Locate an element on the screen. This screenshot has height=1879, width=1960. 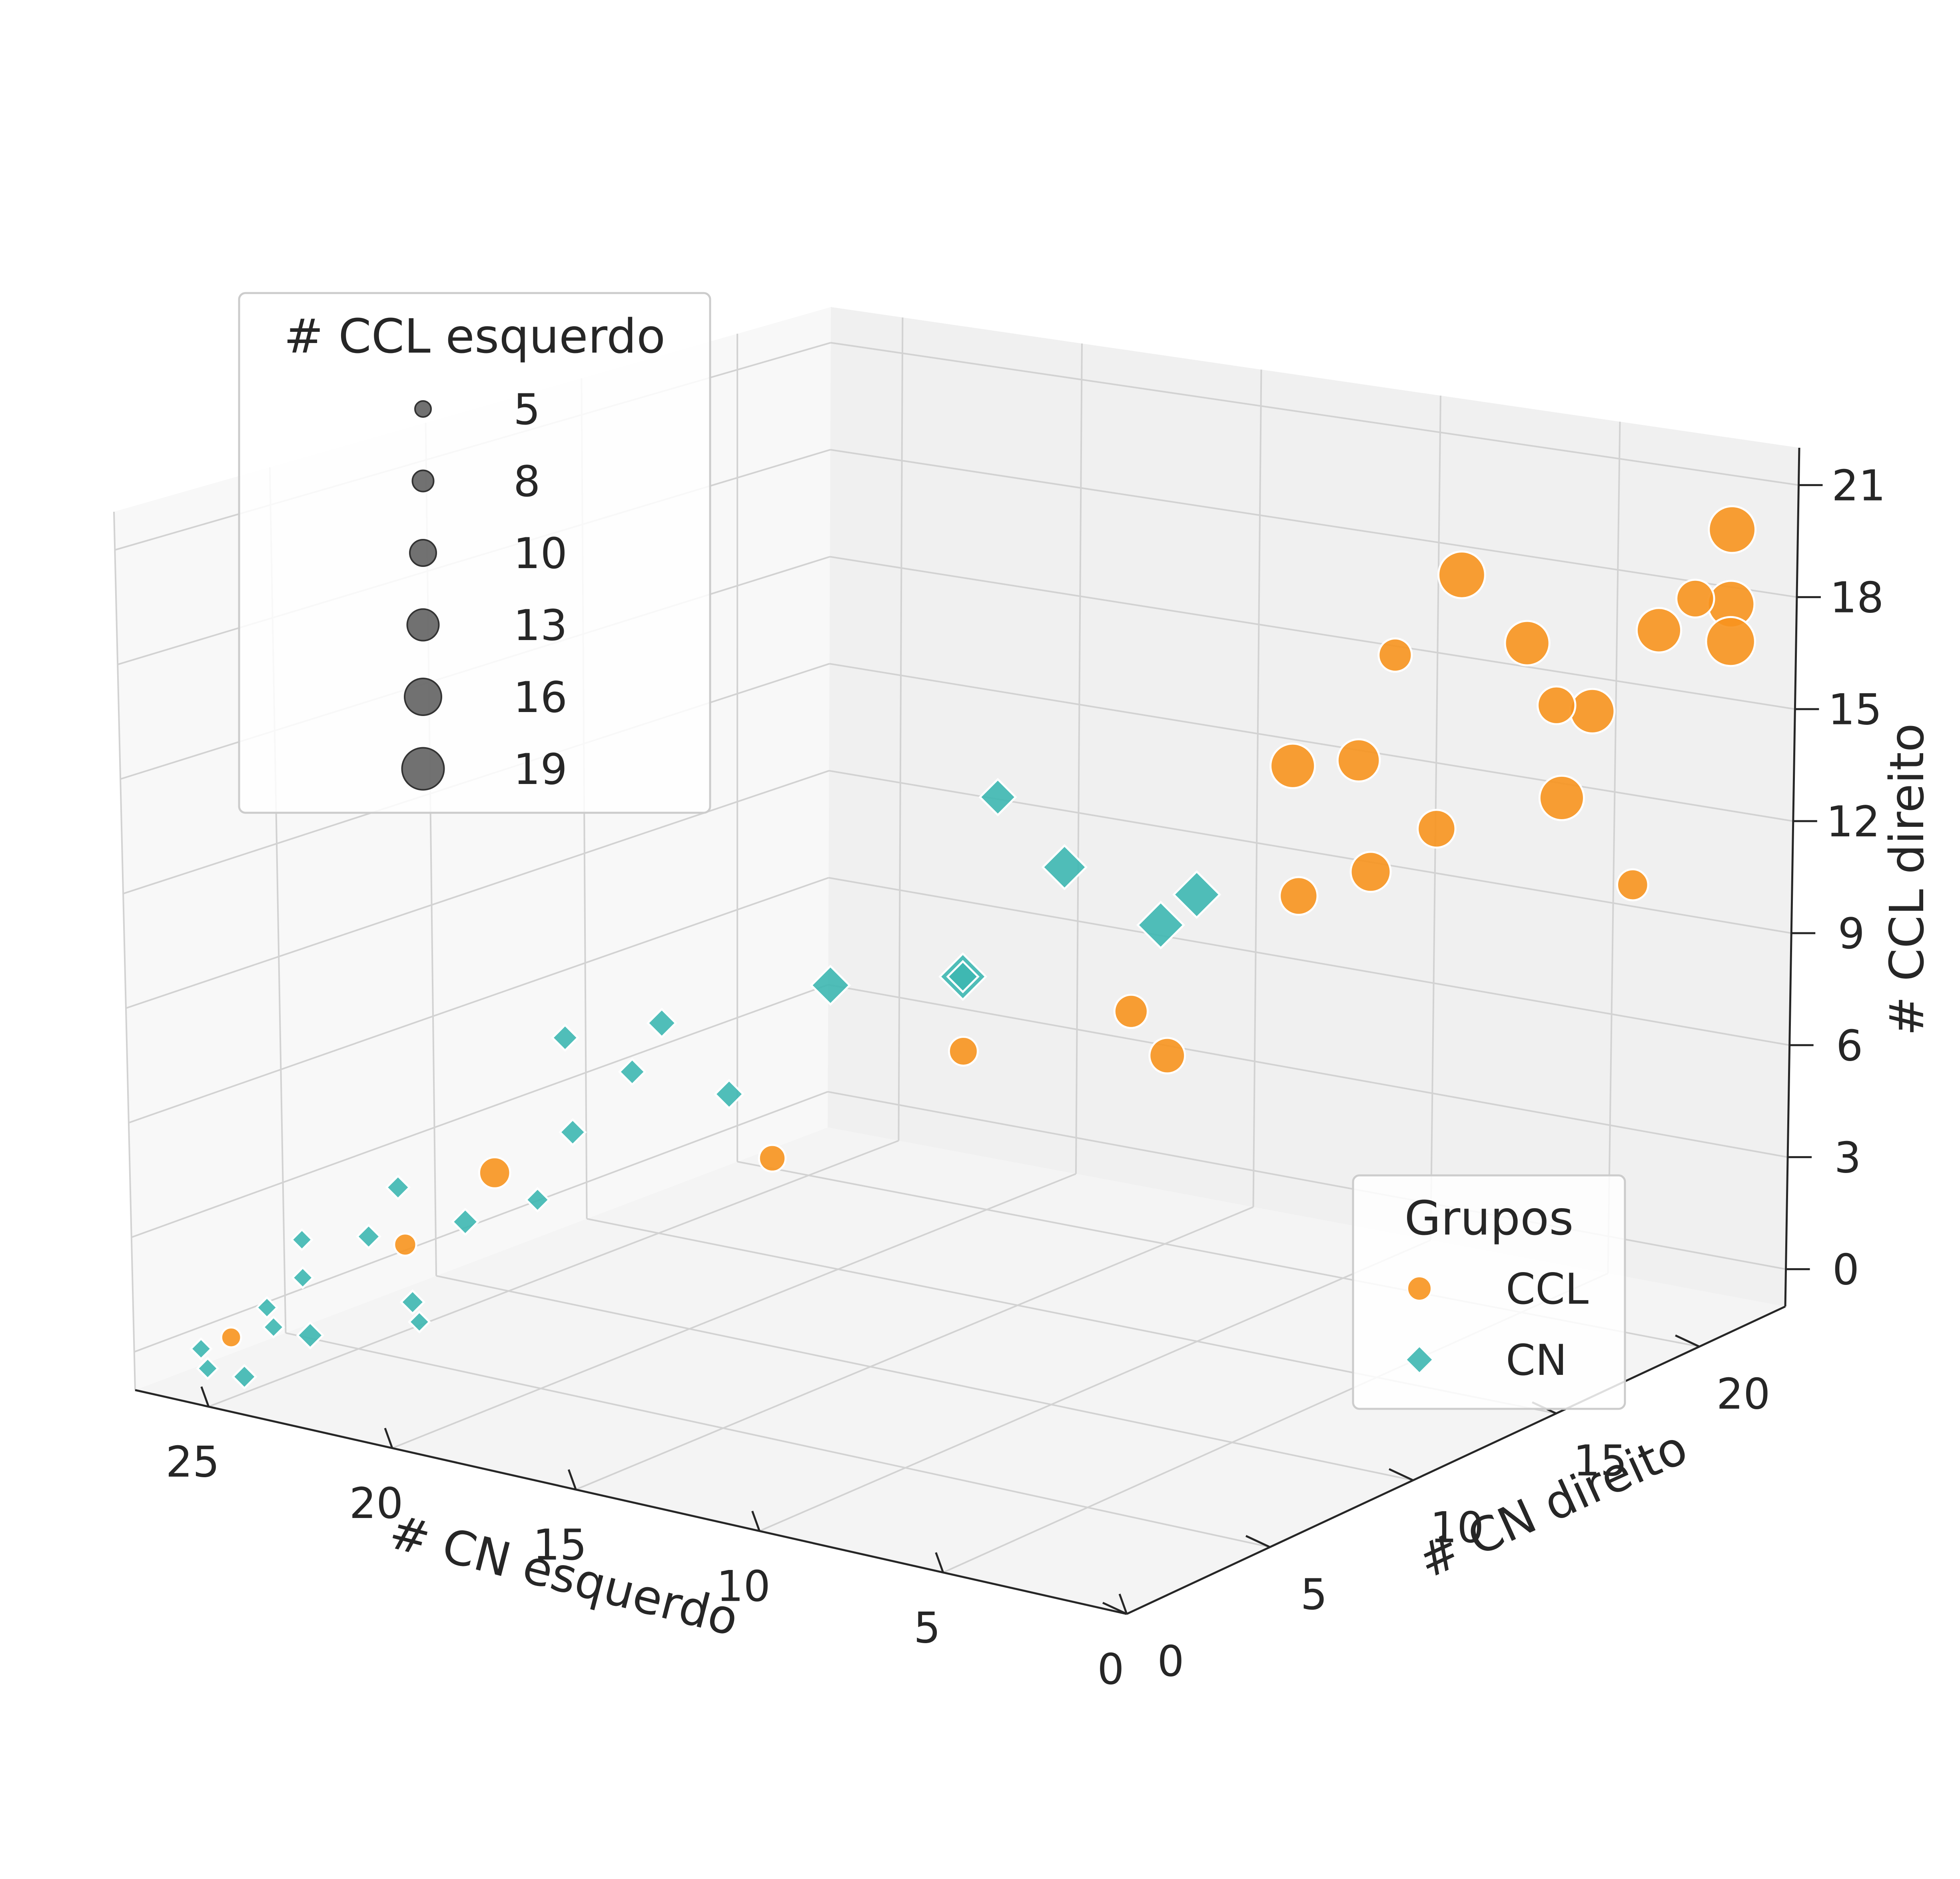
size-legend-box is located at coordinates (475, 553).